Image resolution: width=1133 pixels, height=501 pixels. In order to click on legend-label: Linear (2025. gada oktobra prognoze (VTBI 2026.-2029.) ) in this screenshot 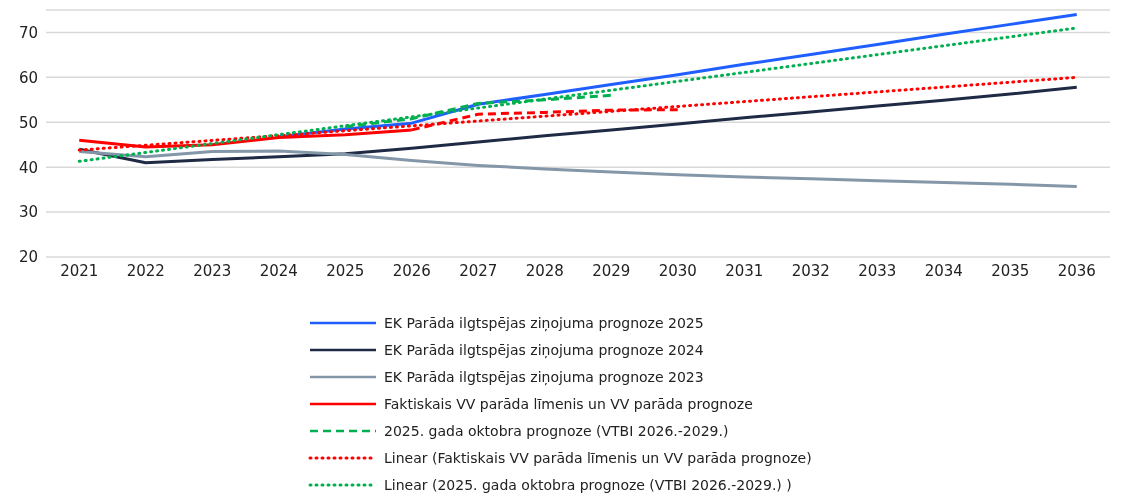, I will do `click(588, 485)`.